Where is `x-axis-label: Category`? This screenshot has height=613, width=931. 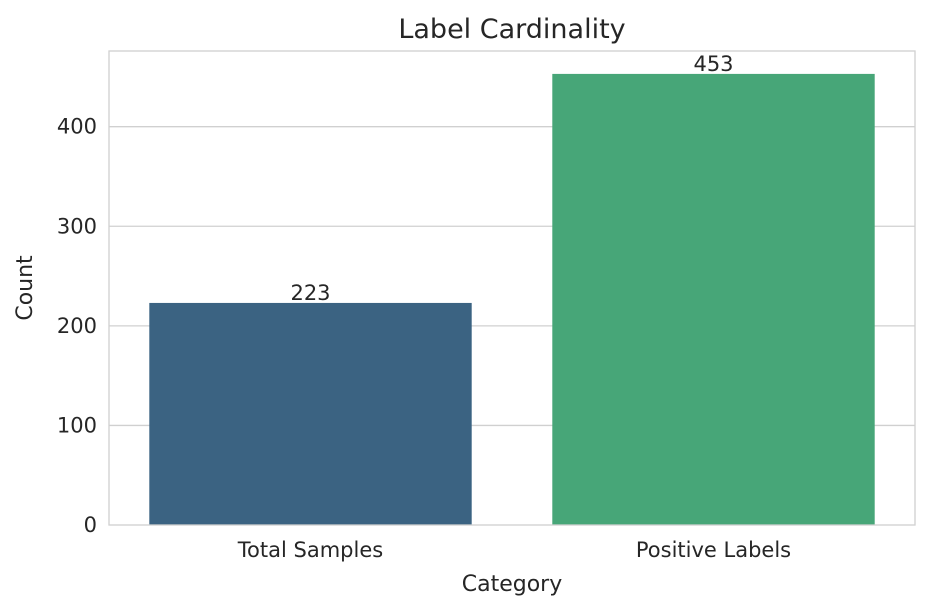
x-axis-label: Category is located at coordinates (512, 584).